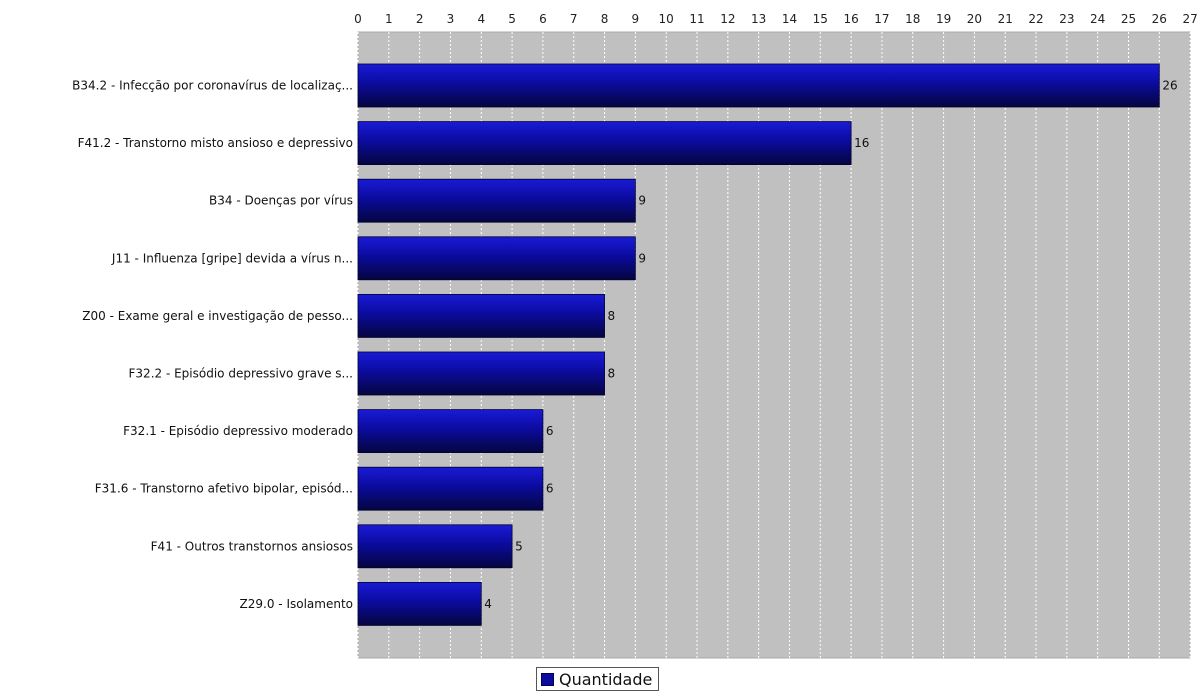 This screenshot has height=698, width=1204. Describe the element at coordinates (789, 19) in the screenshot. I see `x-tick-label: 14` at that location.